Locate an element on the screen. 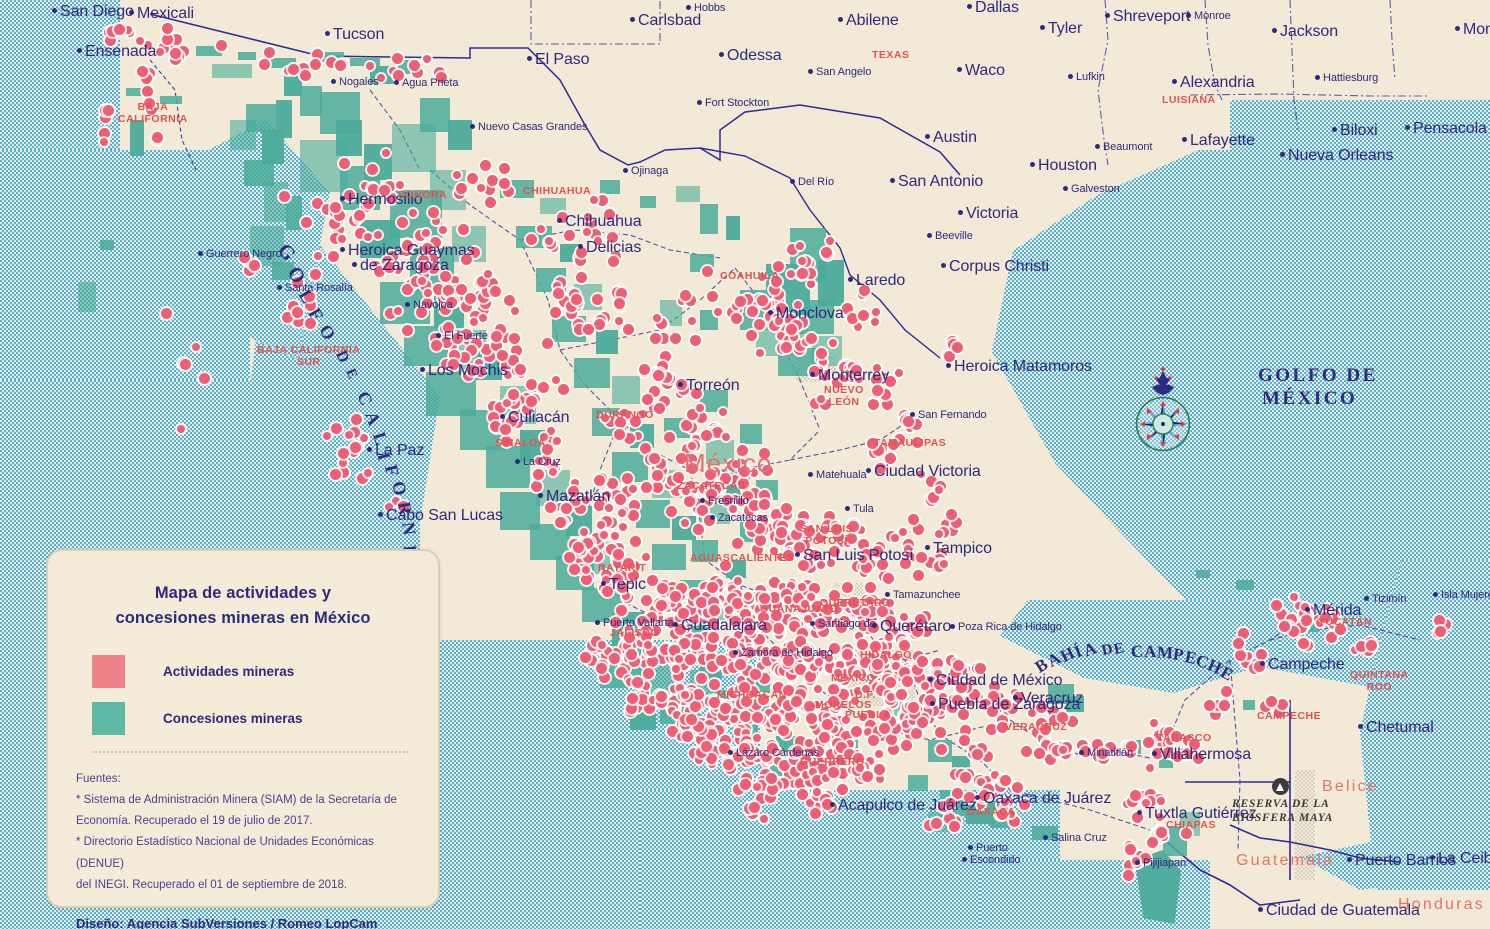 This screenshot has width=1490, height=929. city-label: Torreón is located at coordinates (709, 386).